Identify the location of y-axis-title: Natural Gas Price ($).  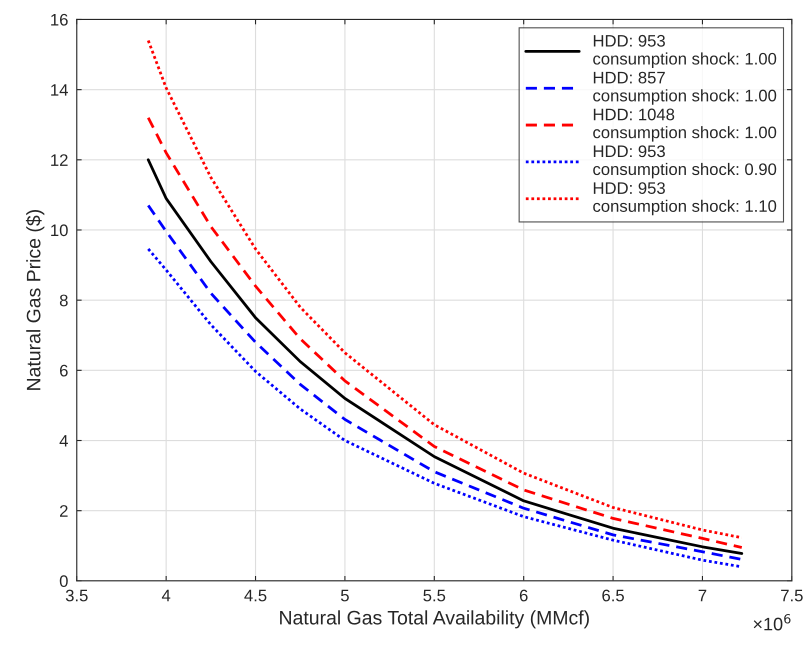
(35, 300).